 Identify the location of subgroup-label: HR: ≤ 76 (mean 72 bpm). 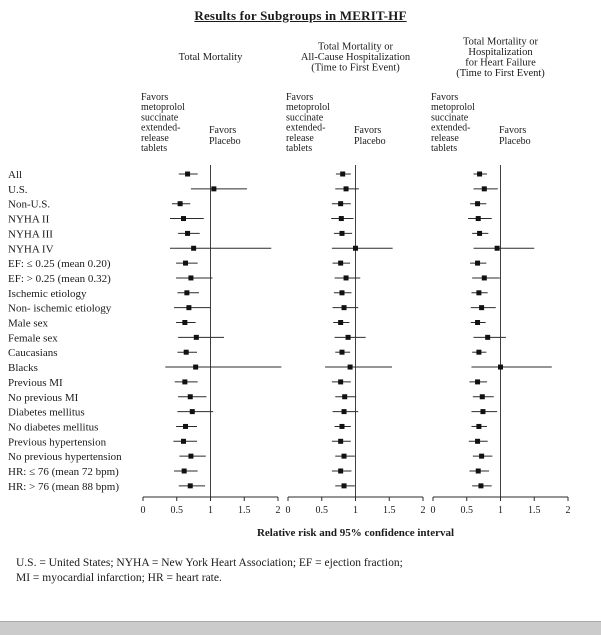
(63, 472).